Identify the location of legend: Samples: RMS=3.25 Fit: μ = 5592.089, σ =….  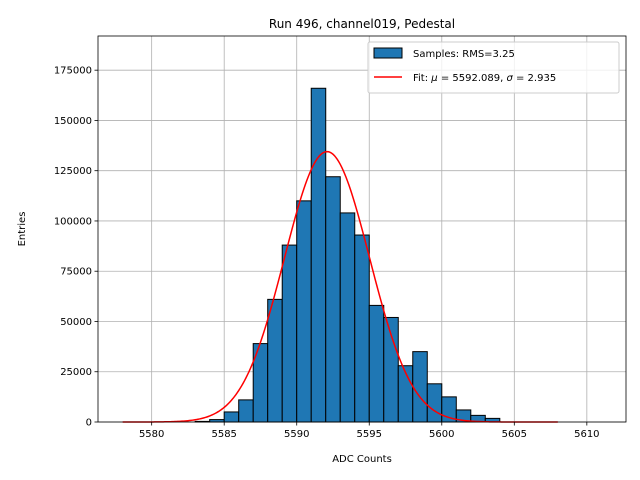
(493, 67).